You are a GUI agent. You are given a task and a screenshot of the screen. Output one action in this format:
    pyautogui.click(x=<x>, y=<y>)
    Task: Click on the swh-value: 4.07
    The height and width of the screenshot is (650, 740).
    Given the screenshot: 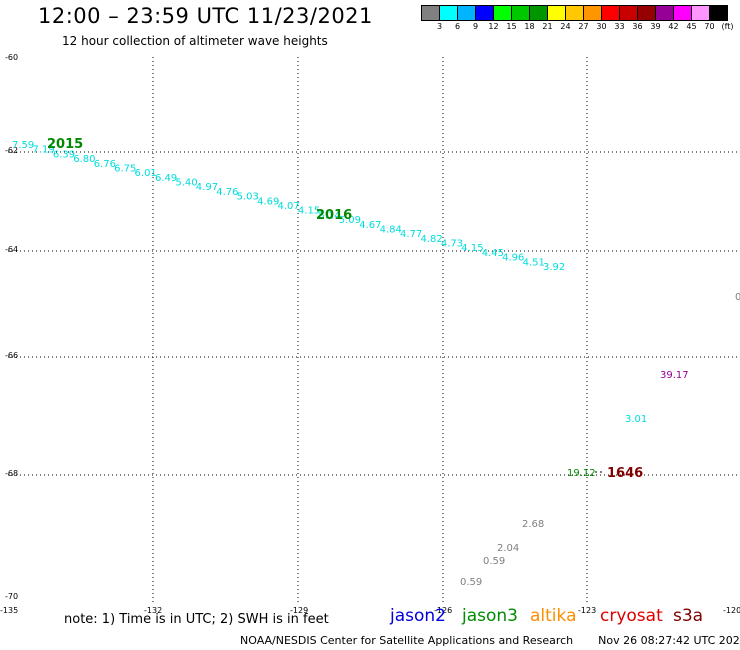 What is the action you would take?
    pyautogui.click(x=289, y=206)
    